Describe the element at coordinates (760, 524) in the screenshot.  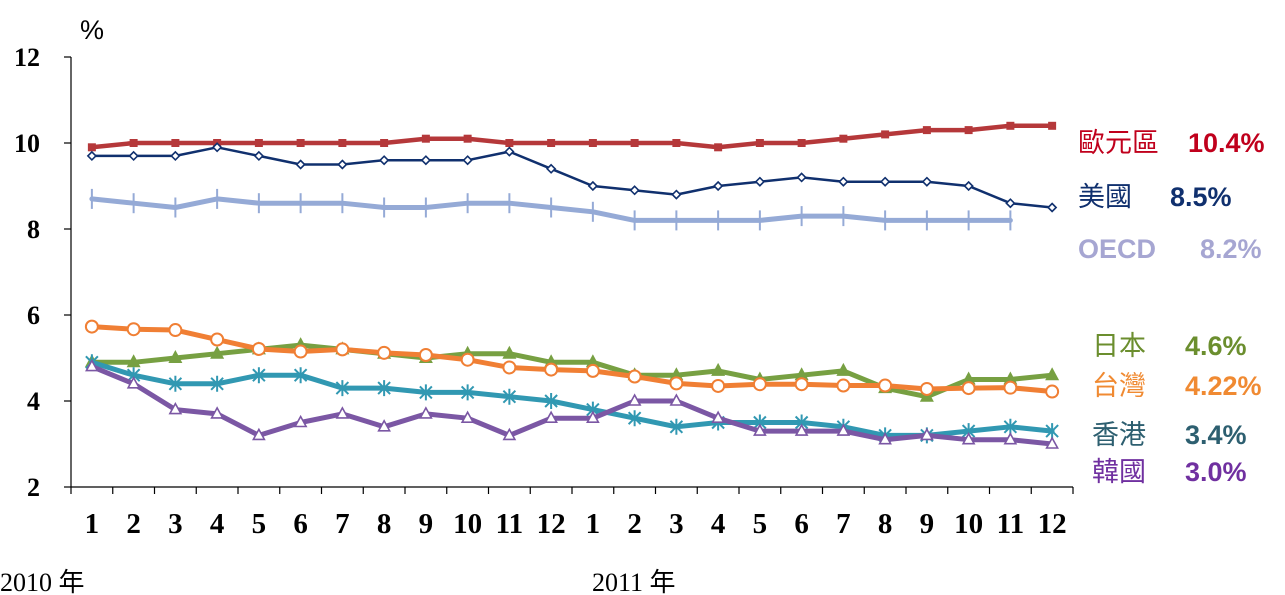
I see `x-tick-label: 5` at that location.